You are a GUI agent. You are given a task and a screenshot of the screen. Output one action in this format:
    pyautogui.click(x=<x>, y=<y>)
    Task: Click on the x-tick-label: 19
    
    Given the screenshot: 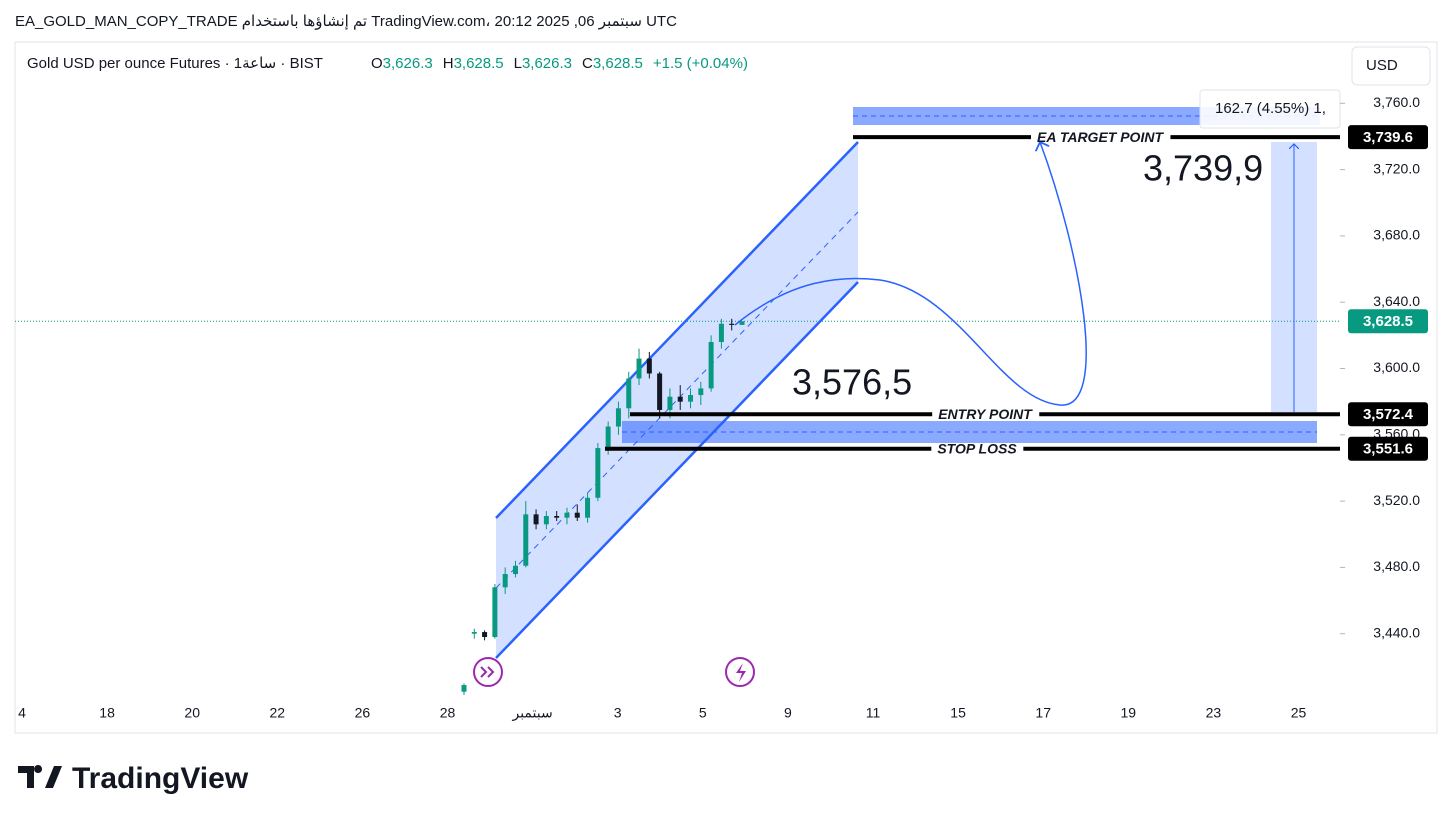 What is the action you would take?
    pyautogui.click(x=1129, y=713)
    